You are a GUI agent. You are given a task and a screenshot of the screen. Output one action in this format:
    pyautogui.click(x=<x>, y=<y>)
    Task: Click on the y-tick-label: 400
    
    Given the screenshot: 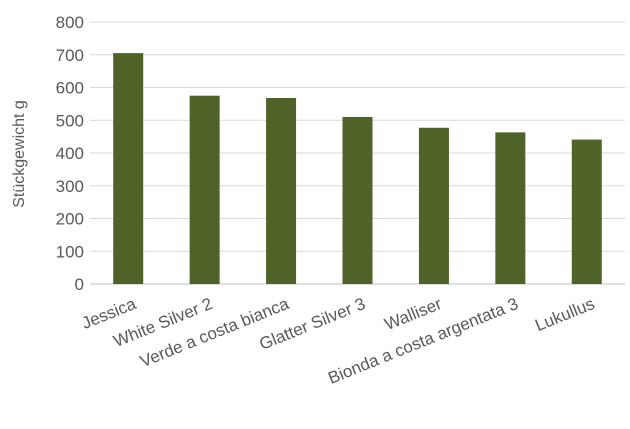 What is the action you would take?
    pyautogui.click(x=70, y=153)
    